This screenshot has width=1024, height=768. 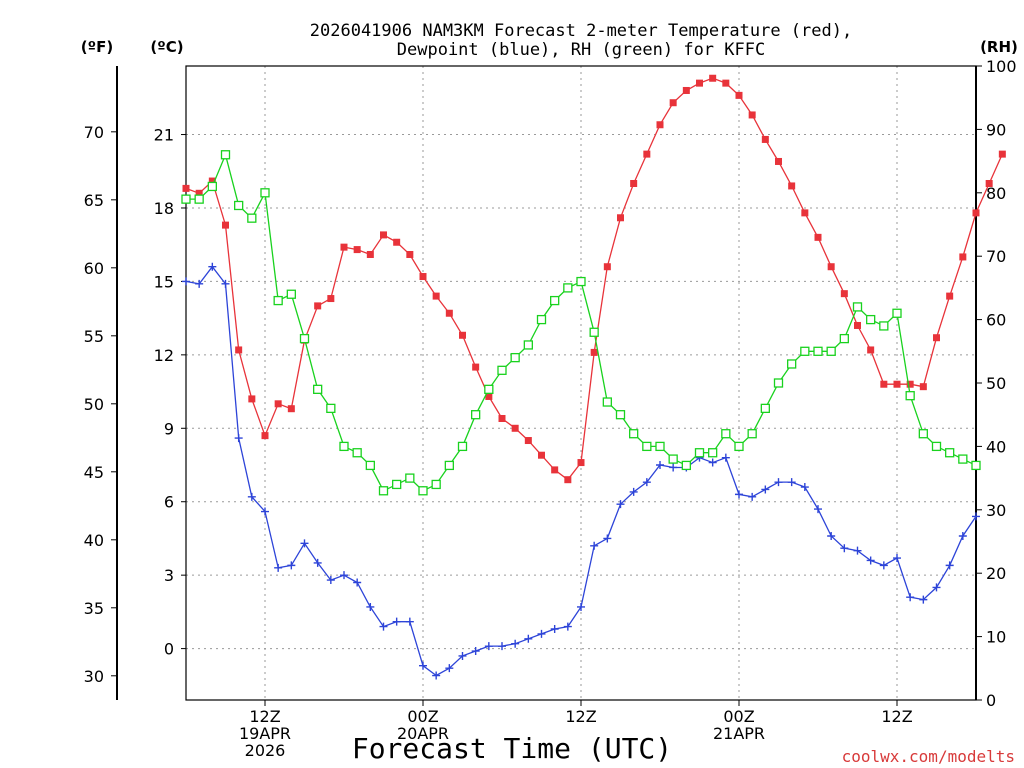 I want to click on rh-tick-label: 60, so click(x=996, y=320).